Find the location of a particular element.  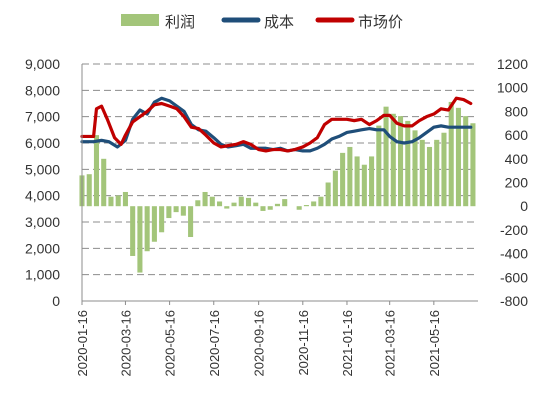

left-axis-tick-label: 3,000 is located at coordinates (42, 222).